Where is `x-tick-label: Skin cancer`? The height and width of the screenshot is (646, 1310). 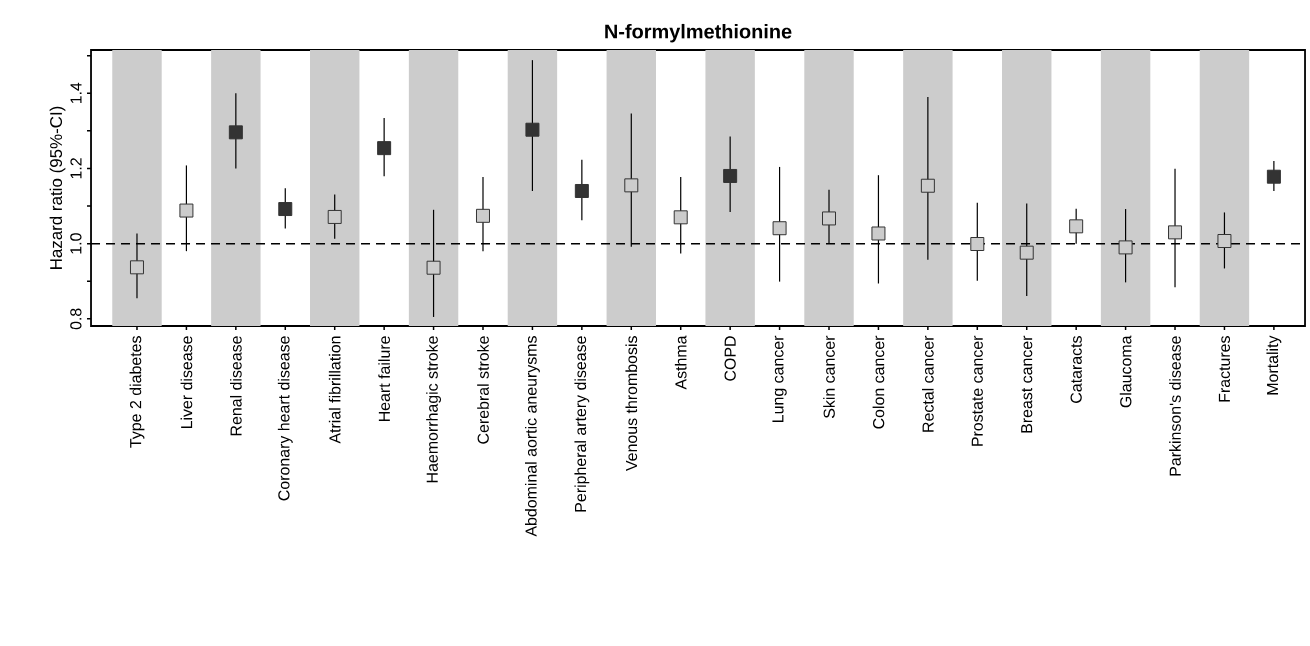
x-tick-label: Skin cancer is located at coordinates (829, 377).